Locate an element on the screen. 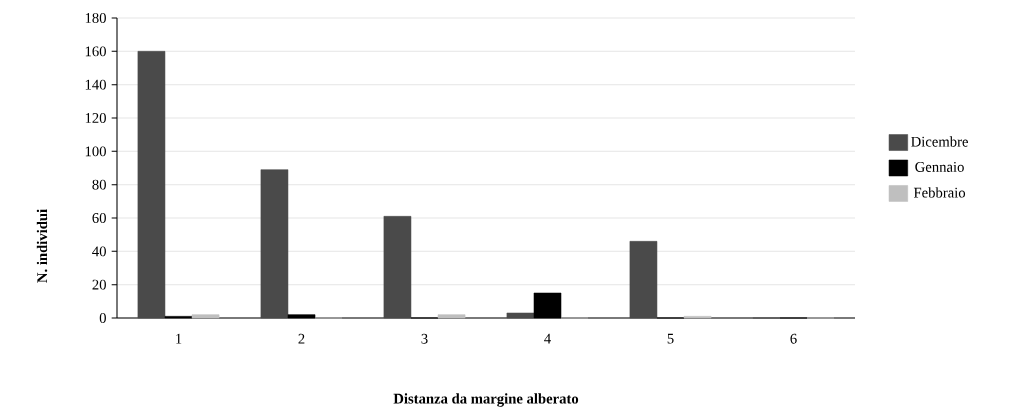  legend-label: Dicembre is located at coordinates (939, 141).